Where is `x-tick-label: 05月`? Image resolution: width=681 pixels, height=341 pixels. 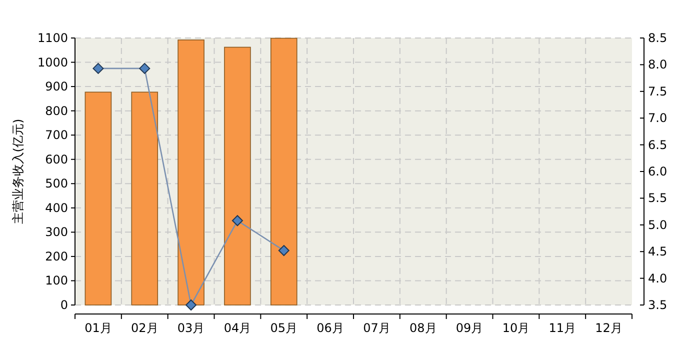 x-tick-label: 05月 is located at coordinates (284, 328).